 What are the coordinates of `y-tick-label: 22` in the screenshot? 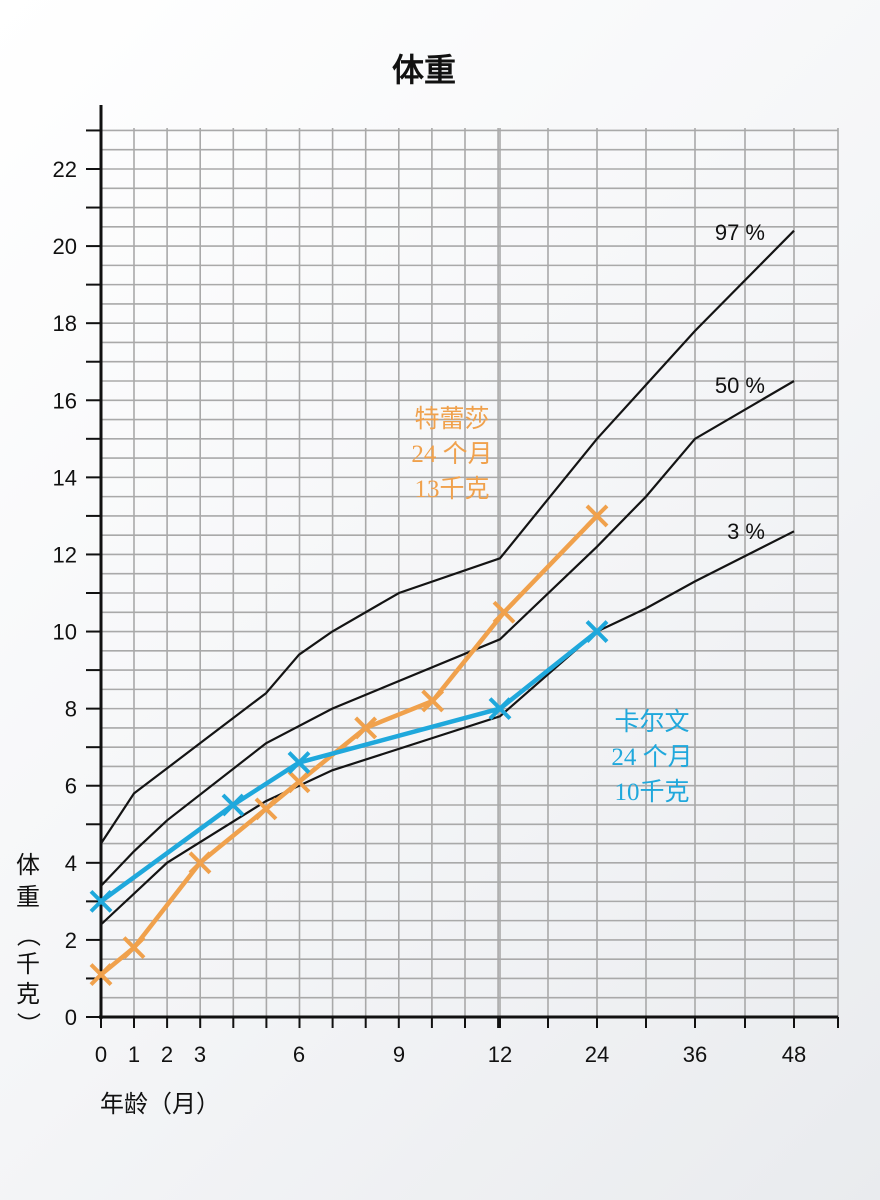 It's located at (65, 169).